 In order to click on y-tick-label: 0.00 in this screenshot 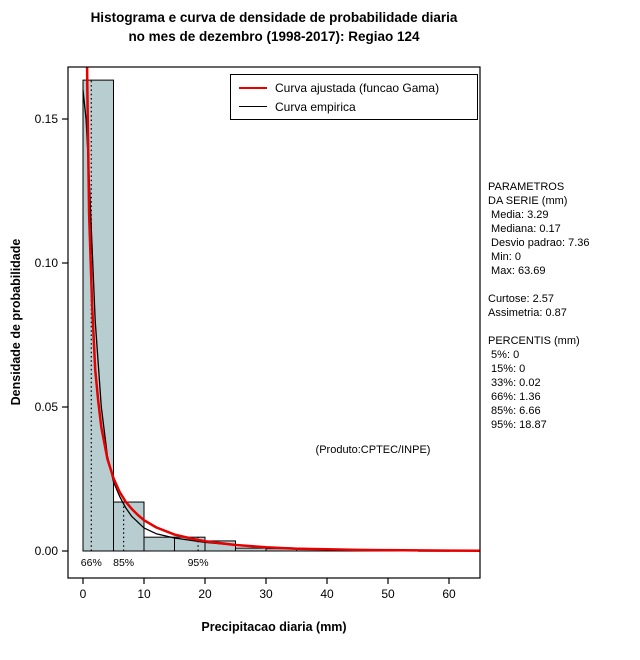, I will do `click(47, 551)`.